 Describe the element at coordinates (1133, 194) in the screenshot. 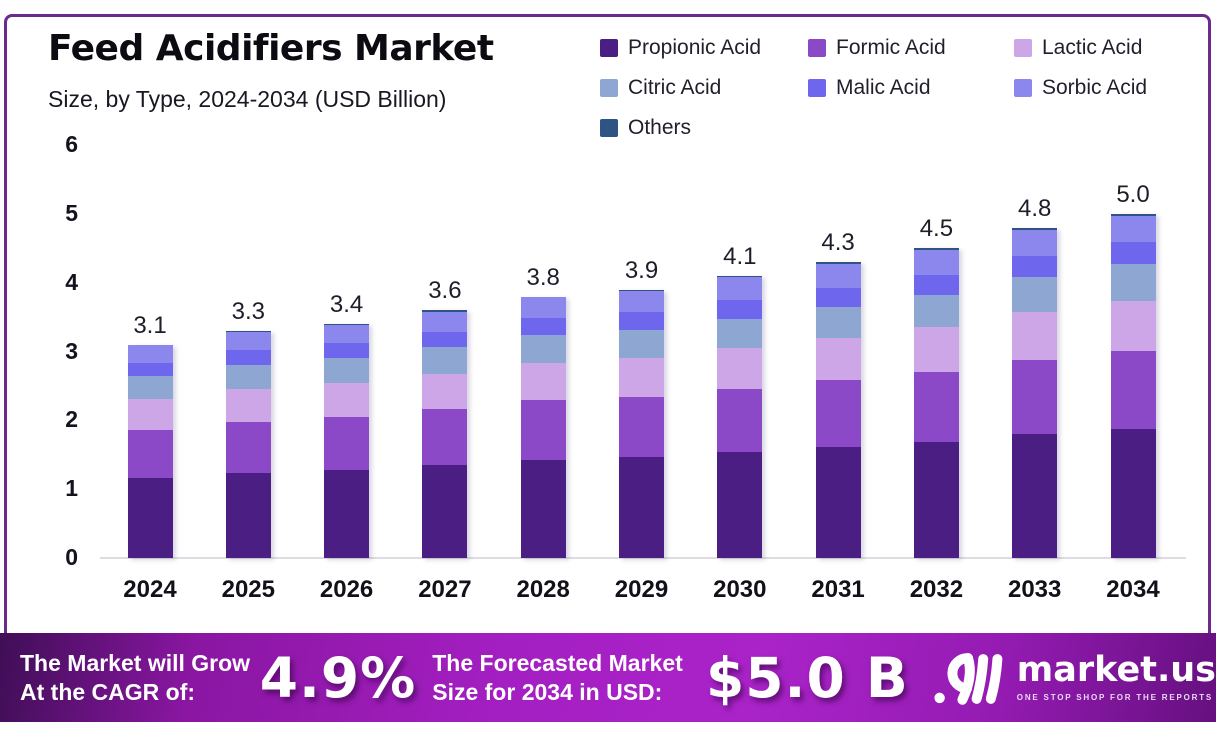

I see `bar-total-label: 5.0` at that location.